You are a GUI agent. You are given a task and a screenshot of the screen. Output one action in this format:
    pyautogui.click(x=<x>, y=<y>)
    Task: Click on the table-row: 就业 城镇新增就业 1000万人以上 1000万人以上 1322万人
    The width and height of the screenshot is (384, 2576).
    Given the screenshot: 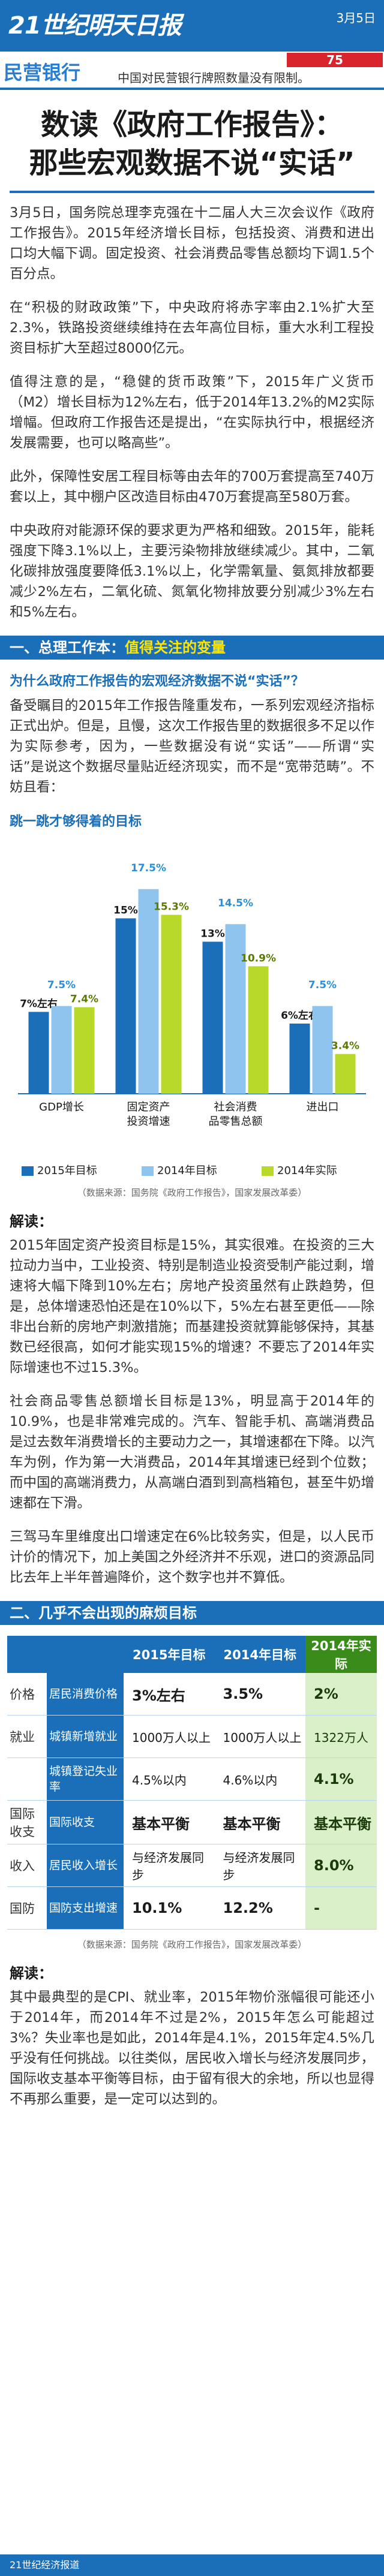 What is the action you would take?
    pyautogui.click(x=192, y=1737)
    